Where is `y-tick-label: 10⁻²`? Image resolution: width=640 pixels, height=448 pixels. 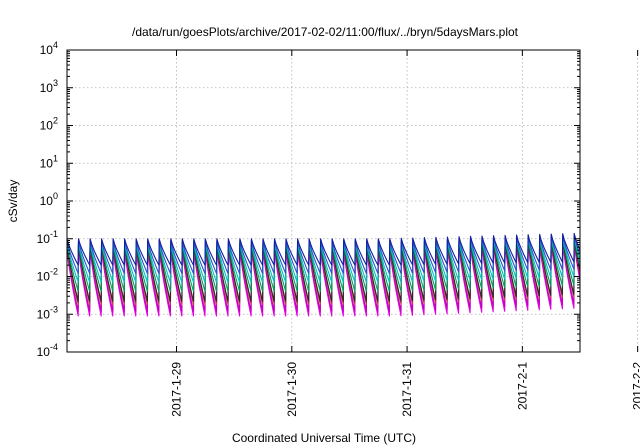 y-tick-label: 10⁻² is located at coordinates (47, 275).